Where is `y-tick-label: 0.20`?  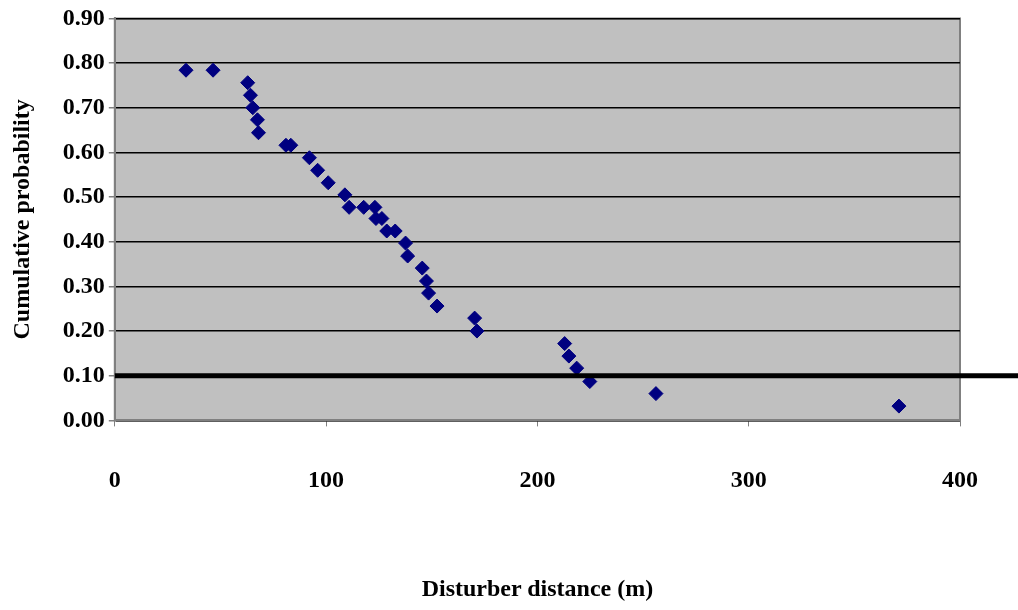 y-tick-label: 0.20 is located at coordinates (83, 329).